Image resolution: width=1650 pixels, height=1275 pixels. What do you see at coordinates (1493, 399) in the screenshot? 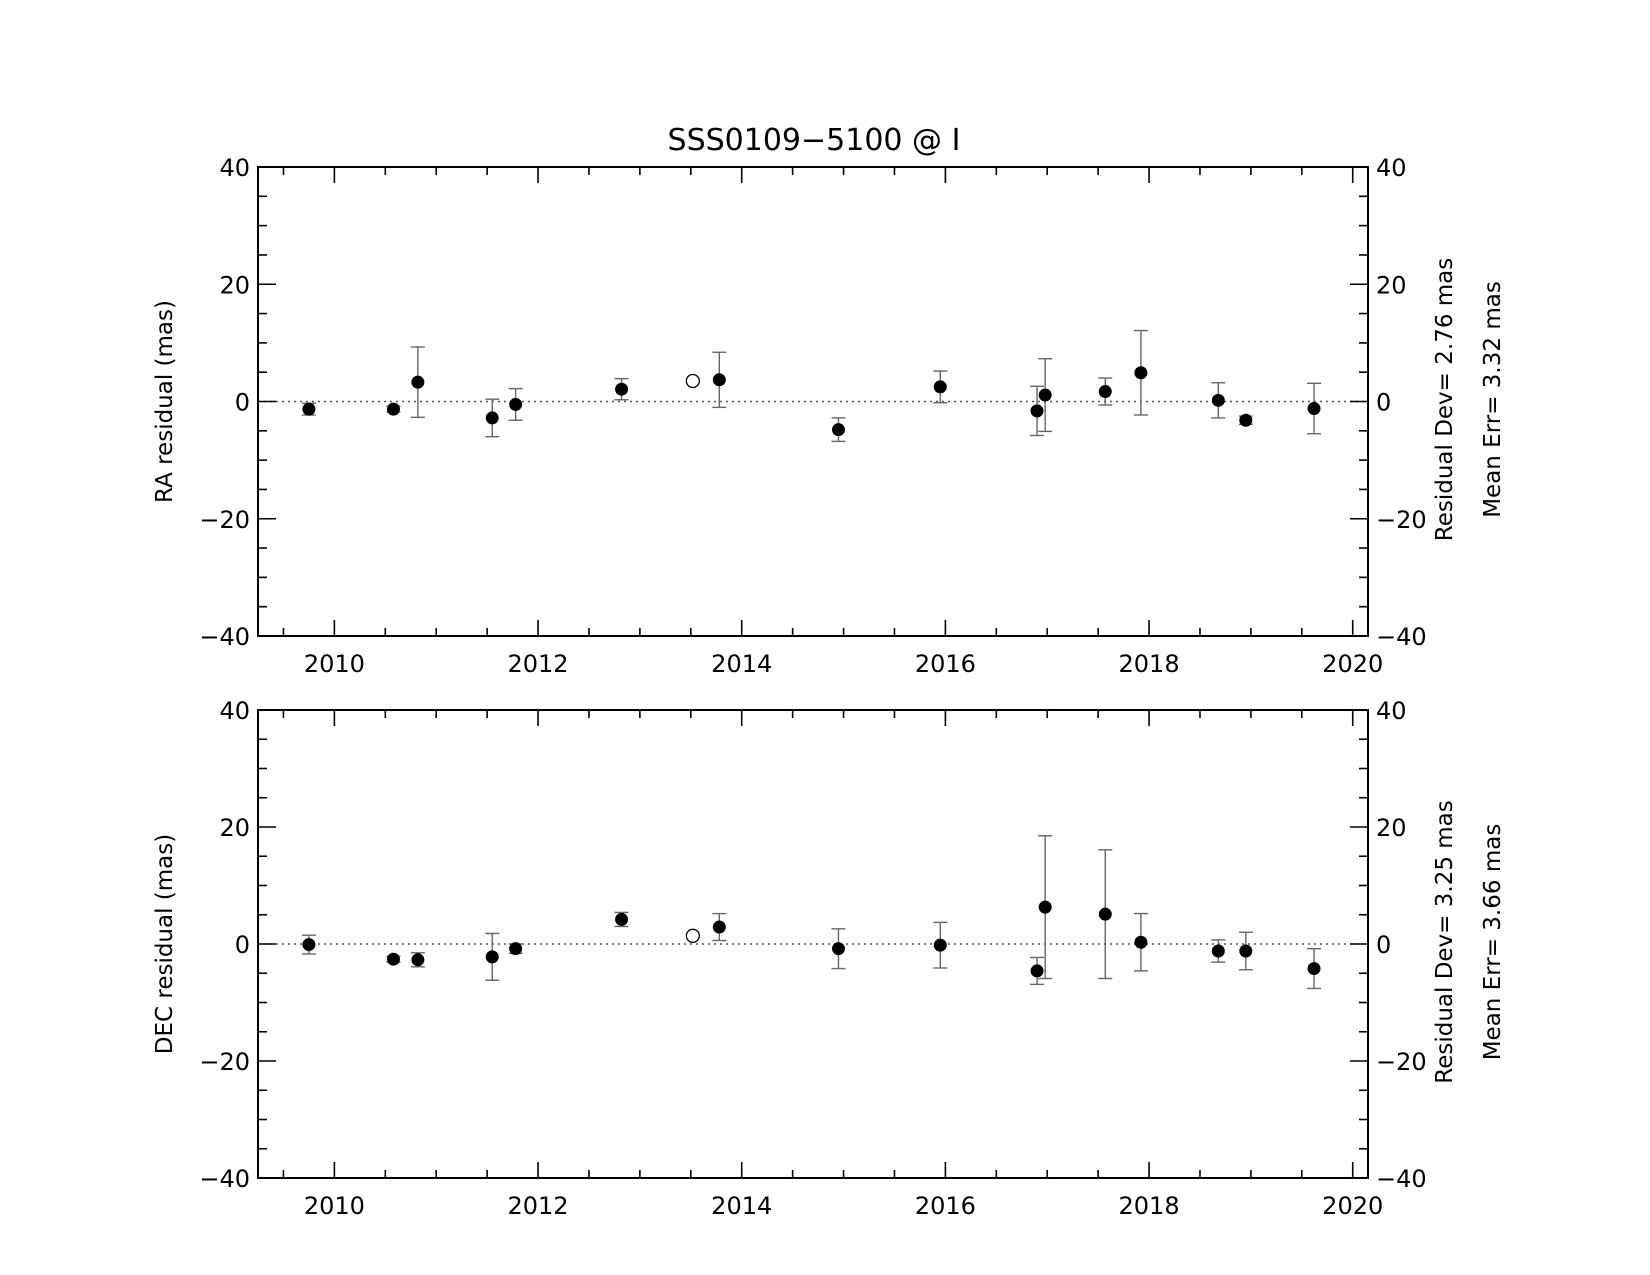
I see `mean-err-text: Mean Err= 3.32 mas` at bounding box center [1493, 399].